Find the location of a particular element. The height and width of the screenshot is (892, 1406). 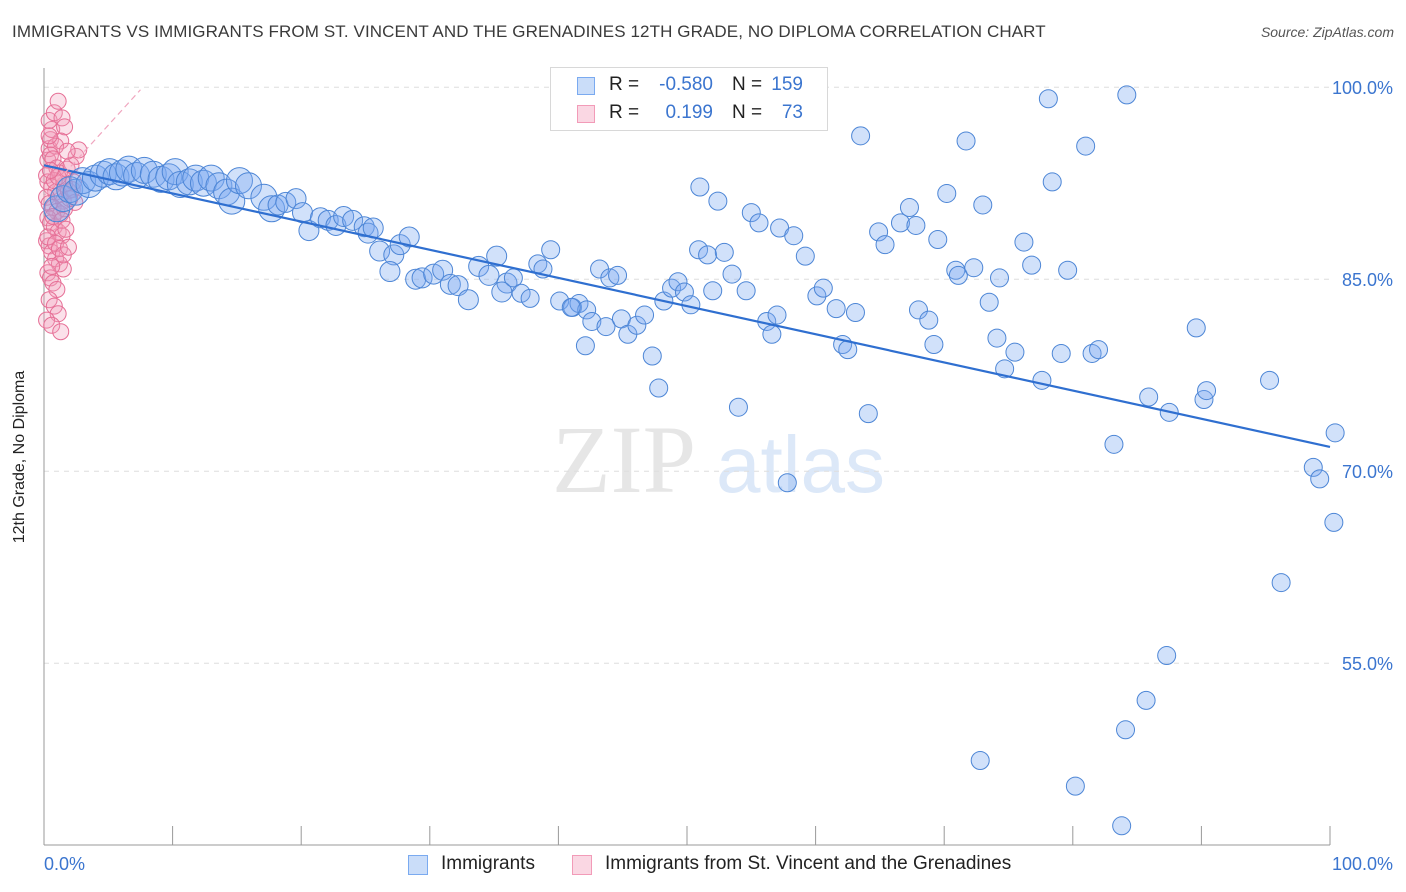

watermark-zip: ZIP is located at coordinates (624, 459).